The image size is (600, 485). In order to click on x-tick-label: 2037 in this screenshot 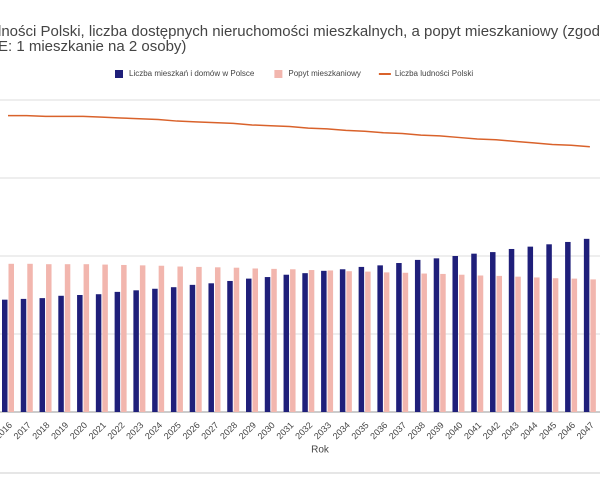, I will do `click(397, 430)`.